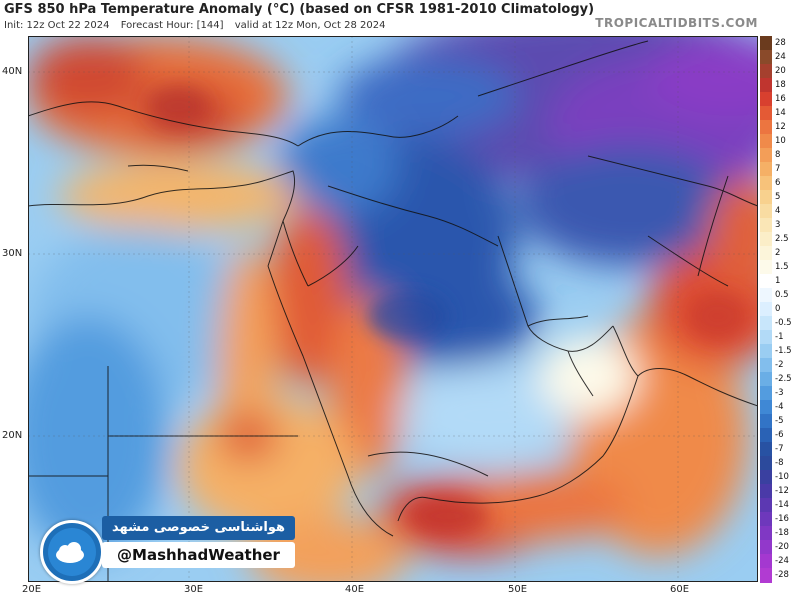 Image resolution: width=800 pixels, height=598 pixels. I want to click on colorbar-label: 12, so click(780, 127).